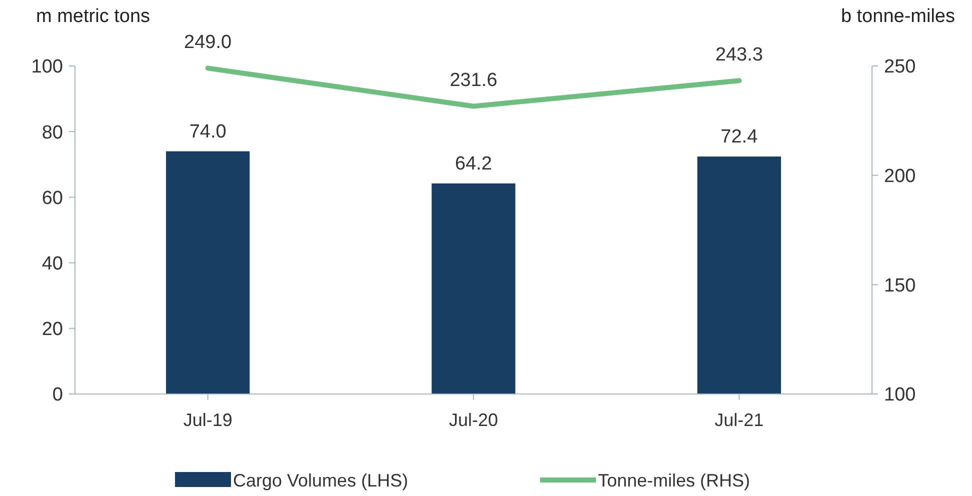 This screenshot has width=972, height=496. What do you see at coordinates (739, 420) in the screenshot?
I see `x-tick-label: Jul-21` at bounding box center [739, 420].